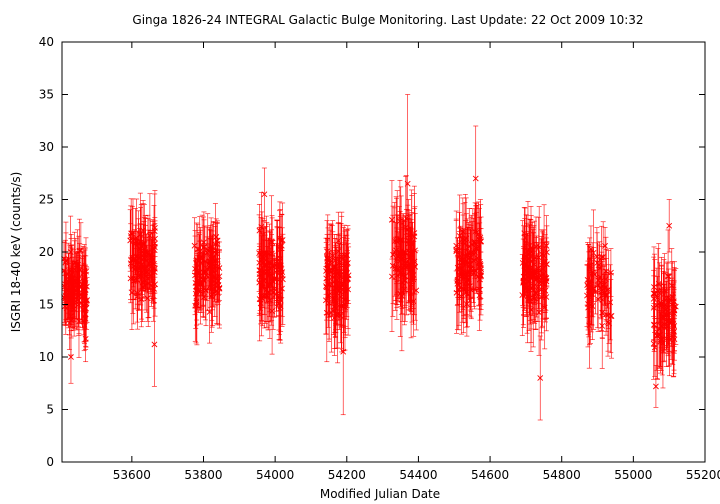 Image resolution: width=720 pixels, height=504 pixels. Describe the element at coordinates (418, 475) in the screenshot. I see `x-tick-label: 54400` at that location.